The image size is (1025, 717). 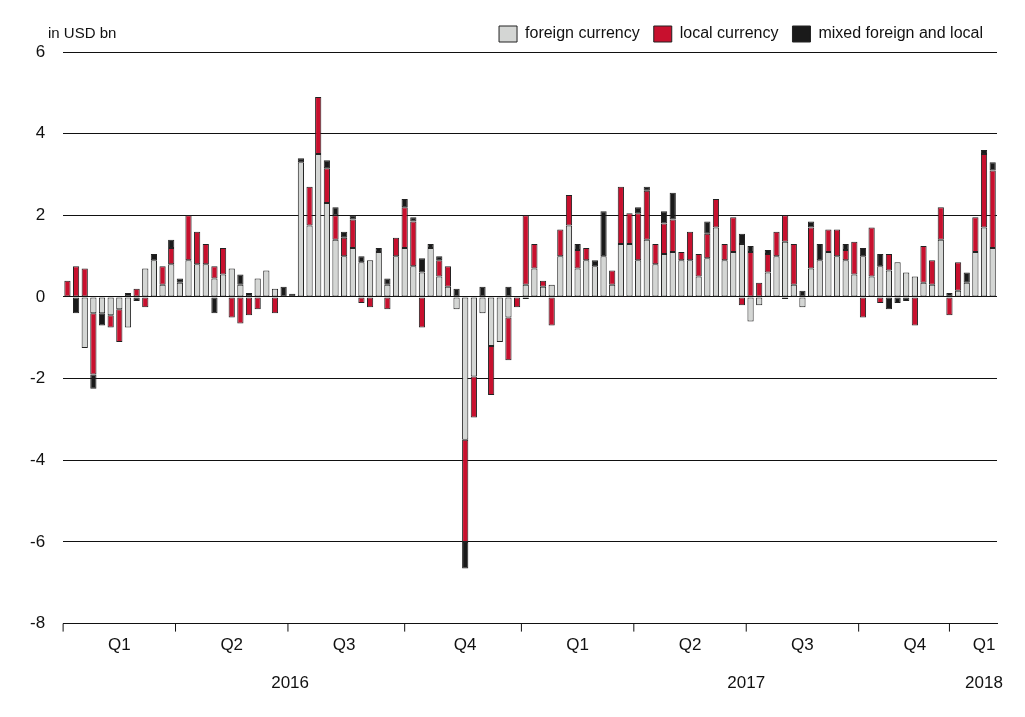 What do you see at coordinates (746, 683) in the screenshot?
I see `text: 2017` at bounding box center [746, 683].